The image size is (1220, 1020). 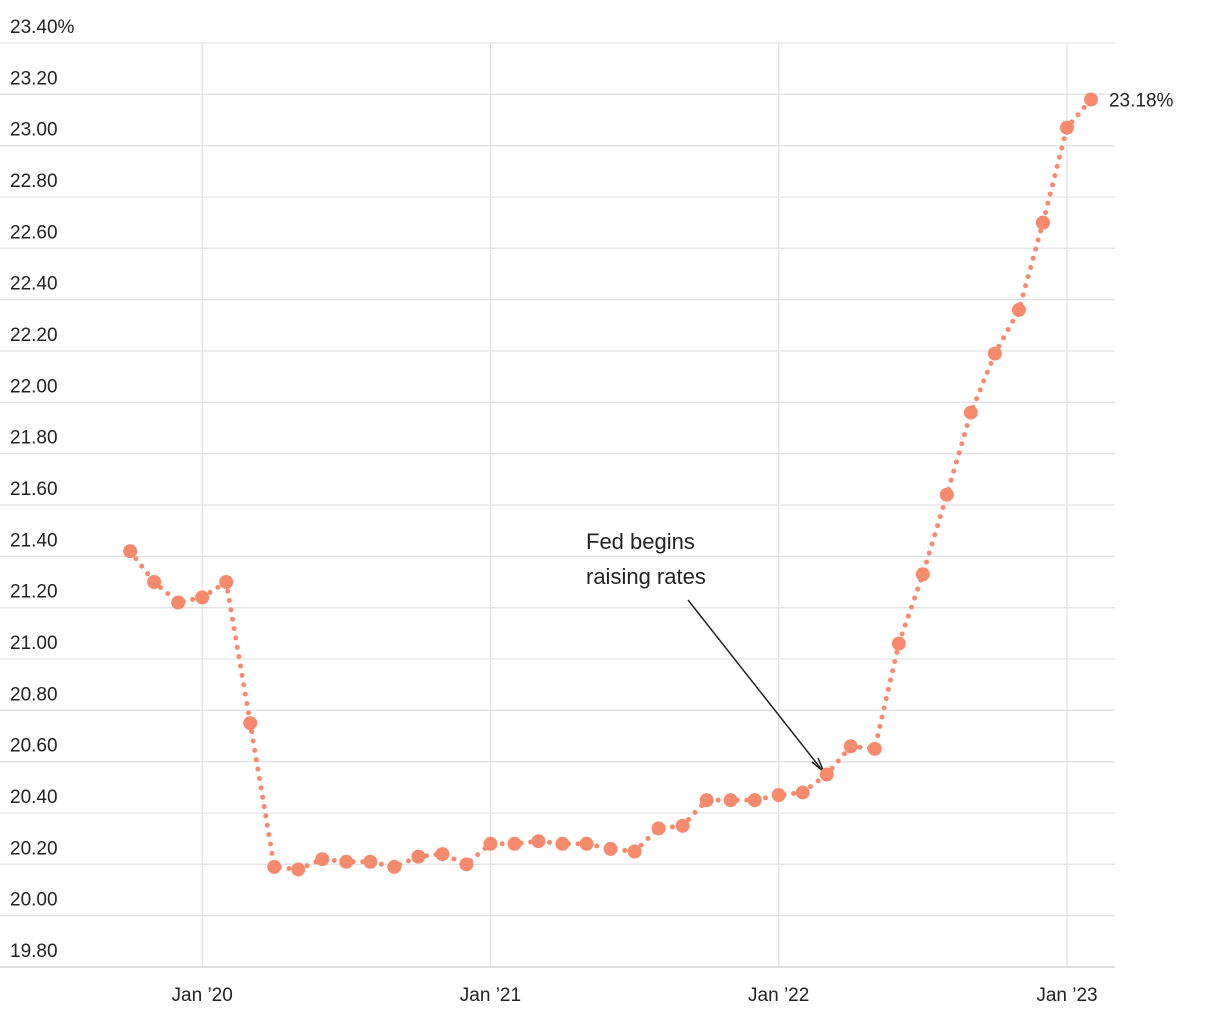 I want to click on x-tick-label: Jan ’23, so click(x=1066, y=995).